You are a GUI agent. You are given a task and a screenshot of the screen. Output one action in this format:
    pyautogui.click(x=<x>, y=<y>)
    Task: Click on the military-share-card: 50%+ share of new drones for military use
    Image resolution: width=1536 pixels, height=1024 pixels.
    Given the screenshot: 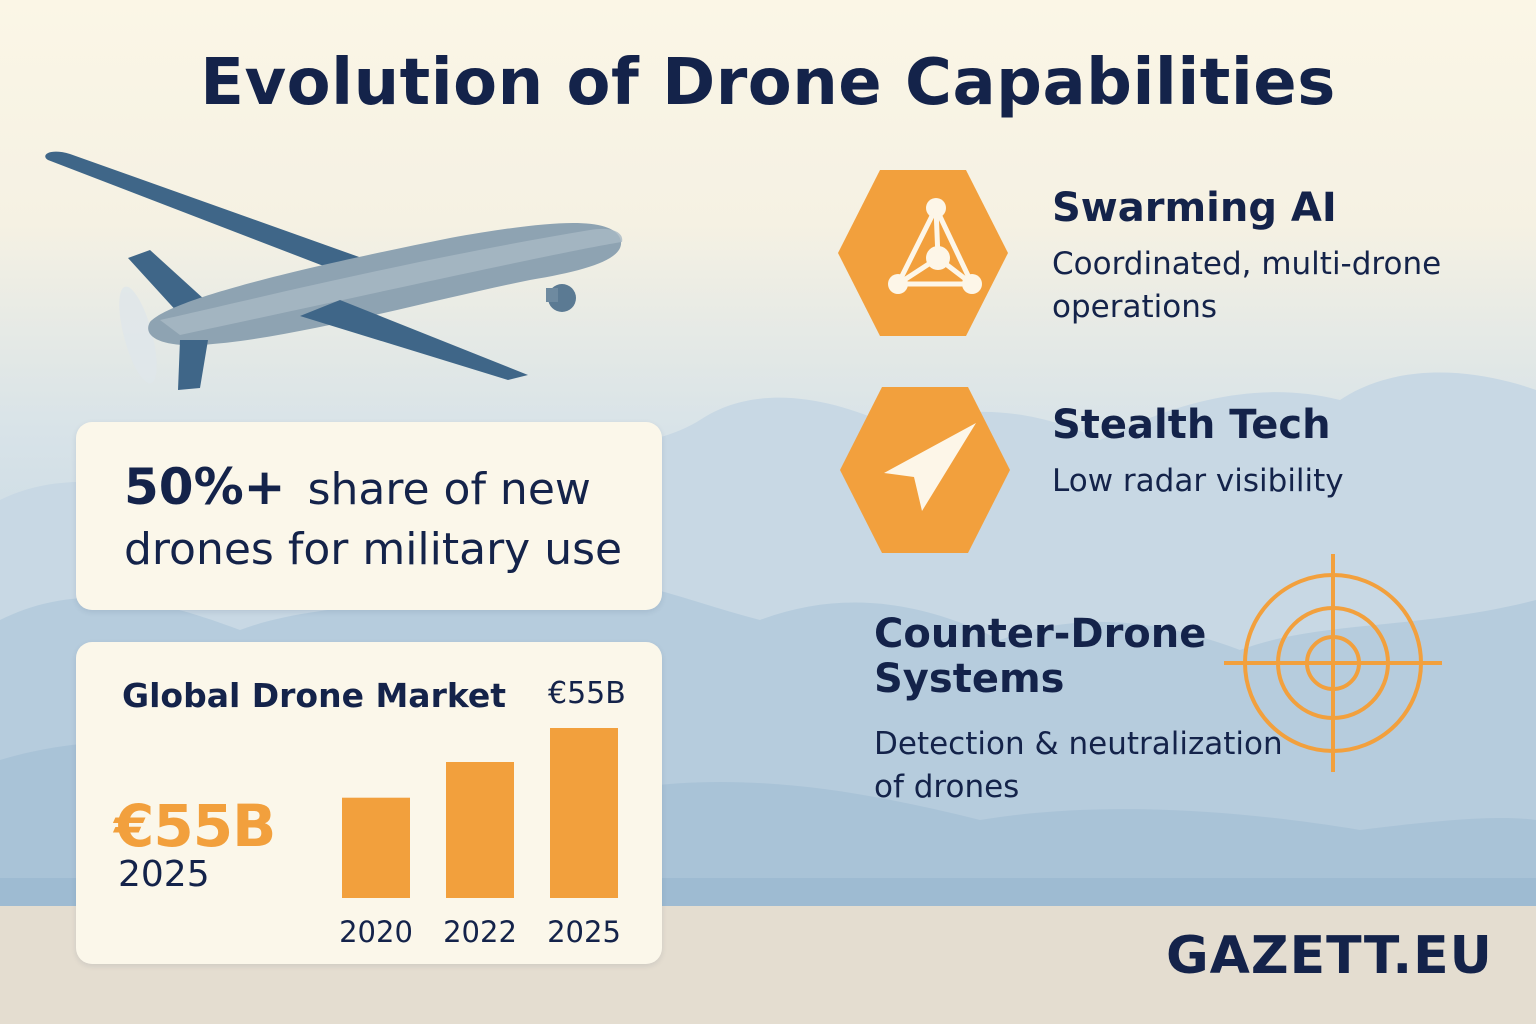 What is the action you would take?
    pyautogui.click(x=369, y=516)
    